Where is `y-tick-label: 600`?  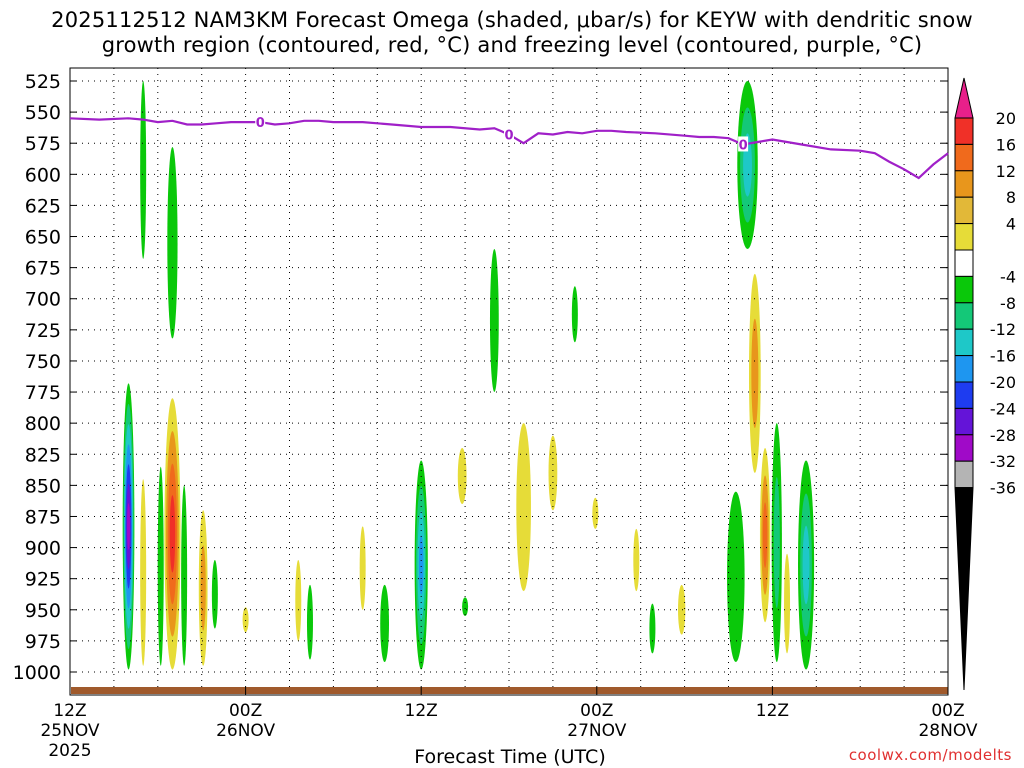
y-tick-label: 600 is located at coordinates (43, 175).